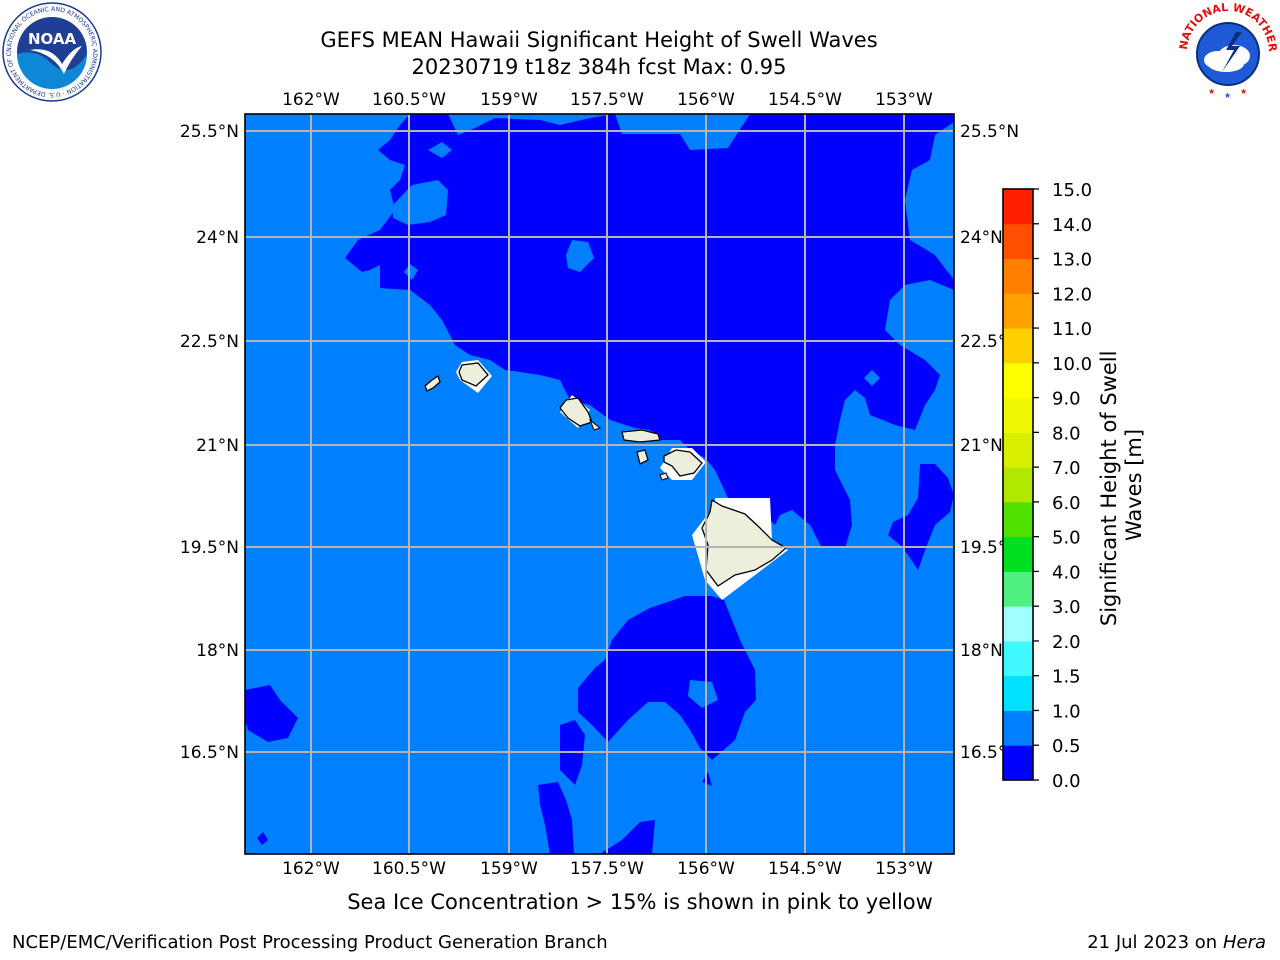  What do you see at coordinates (1072, 329) in the screenshot?
I see `colorbar-tick-label-4: 11.0` at bounding box center [1072, 329].